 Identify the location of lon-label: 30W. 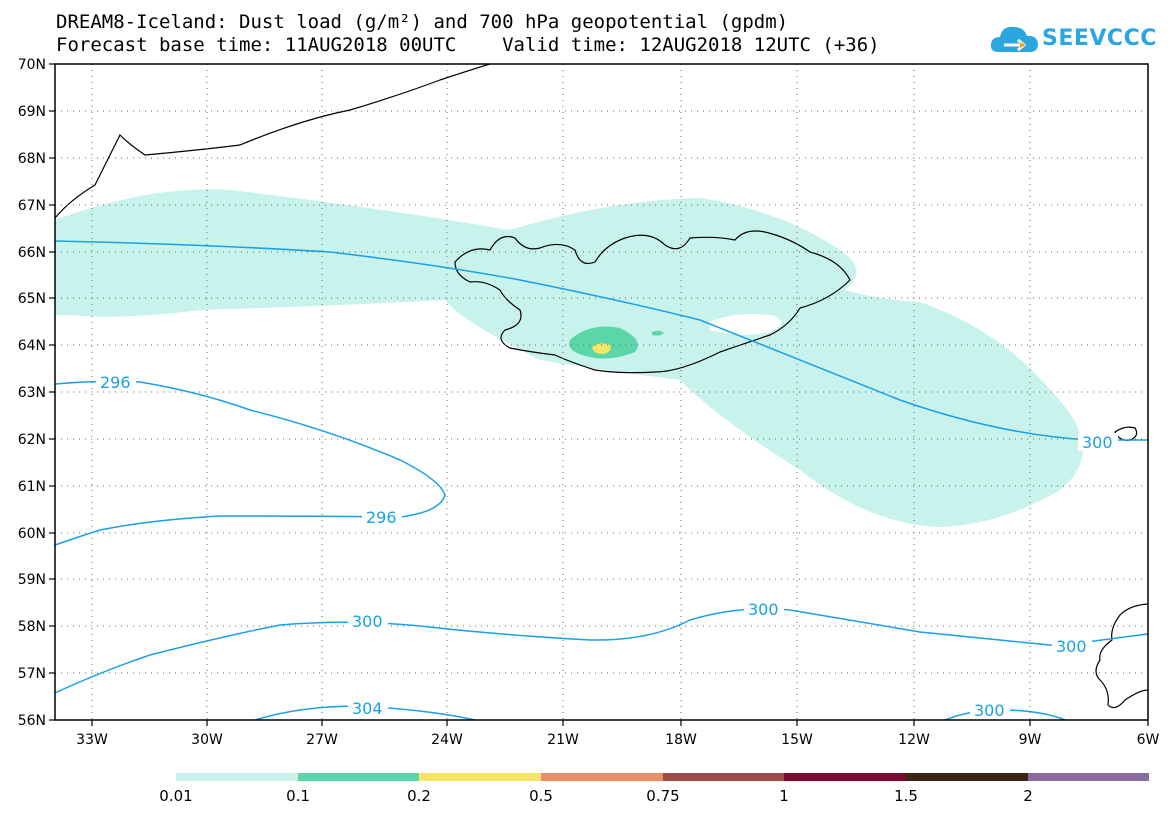
(207, 740).